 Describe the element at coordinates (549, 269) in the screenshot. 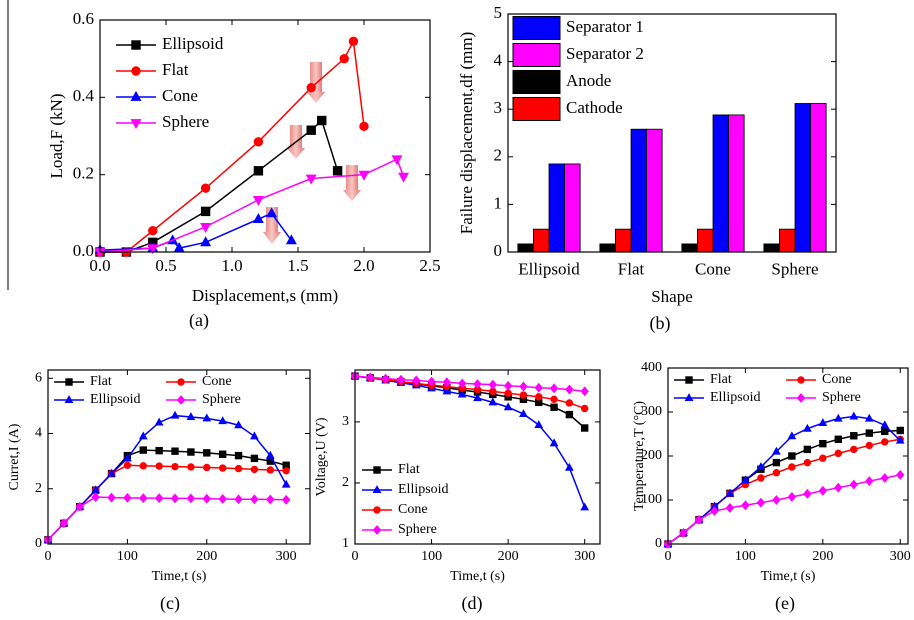

I see `x-tick-label: Ellipsoid` at that location.